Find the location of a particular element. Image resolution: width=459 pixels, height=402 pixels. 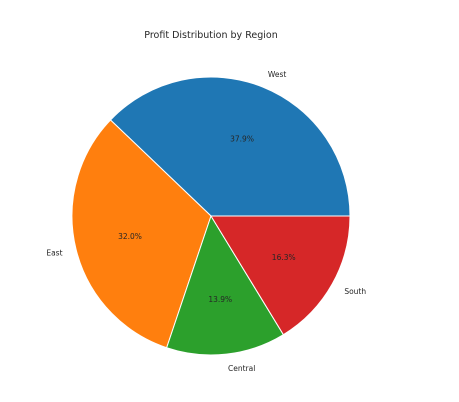

category-label-east: East is located at coordinates (54, 253).